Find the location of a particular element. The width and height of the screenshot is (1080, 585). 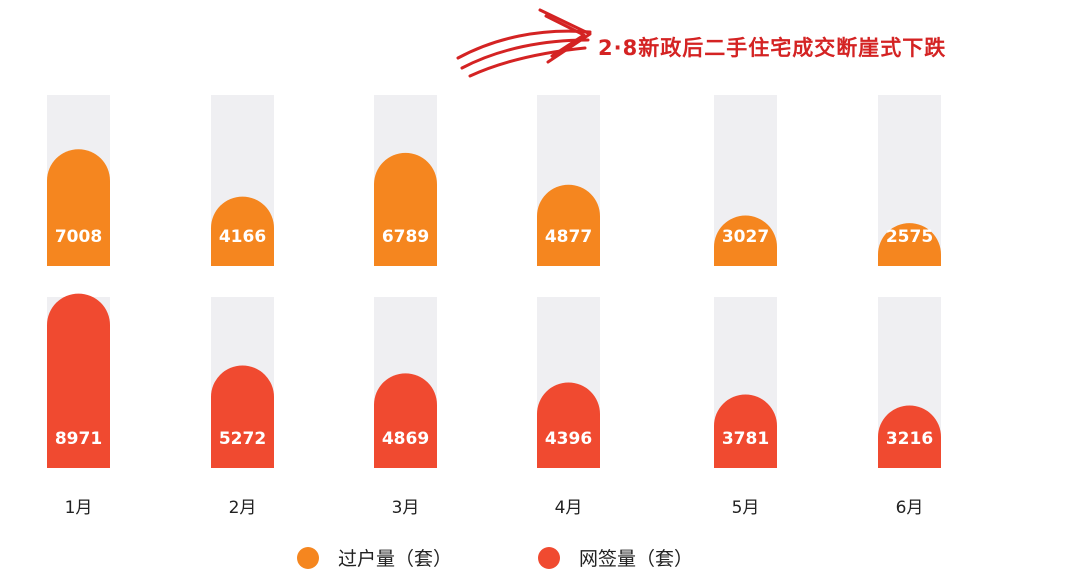

data-label-signed-3: 4869 is located at coordinates (405, 439).